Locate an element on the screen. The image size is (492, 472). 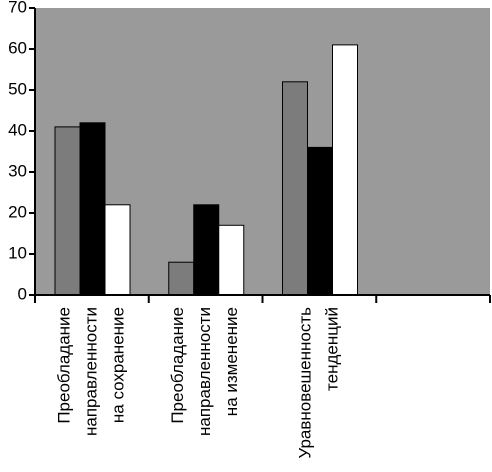
y-tick-label: 70 is located at coordinates (17, 8).